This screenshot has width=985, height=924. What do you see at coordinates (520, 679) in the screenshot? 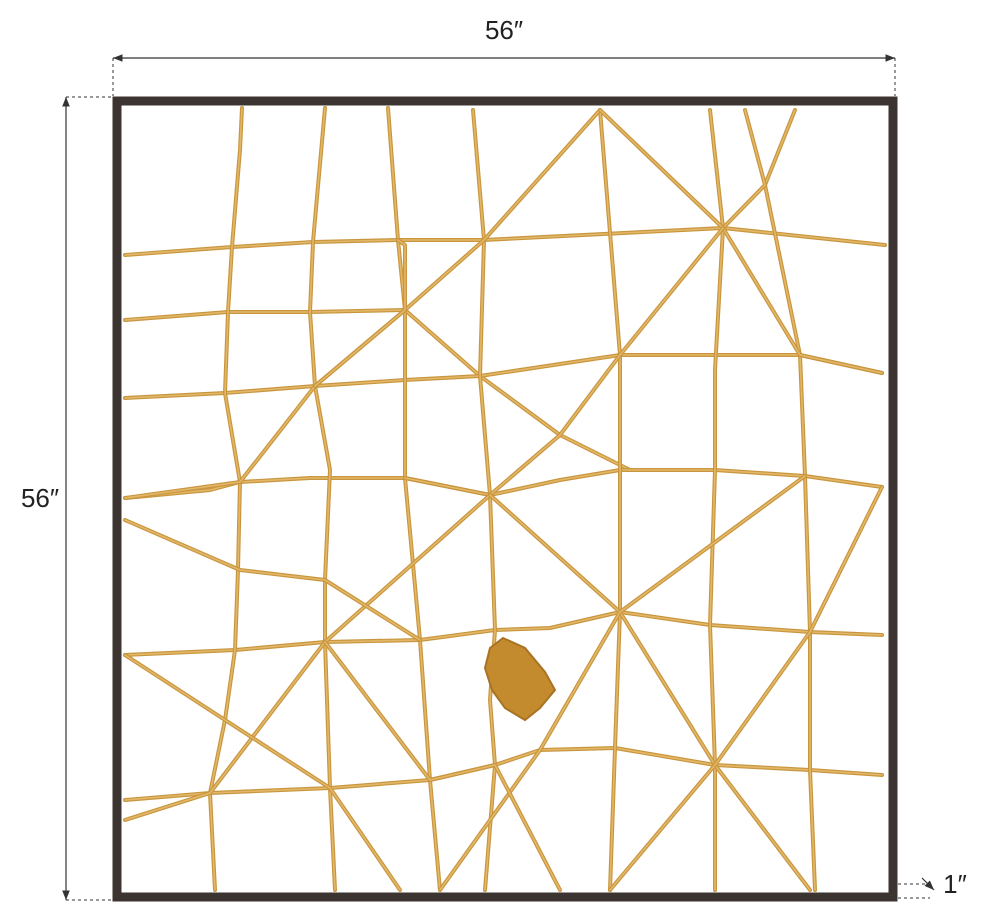
I see `gold-leaf-patch` at bounding box center [520, 679].